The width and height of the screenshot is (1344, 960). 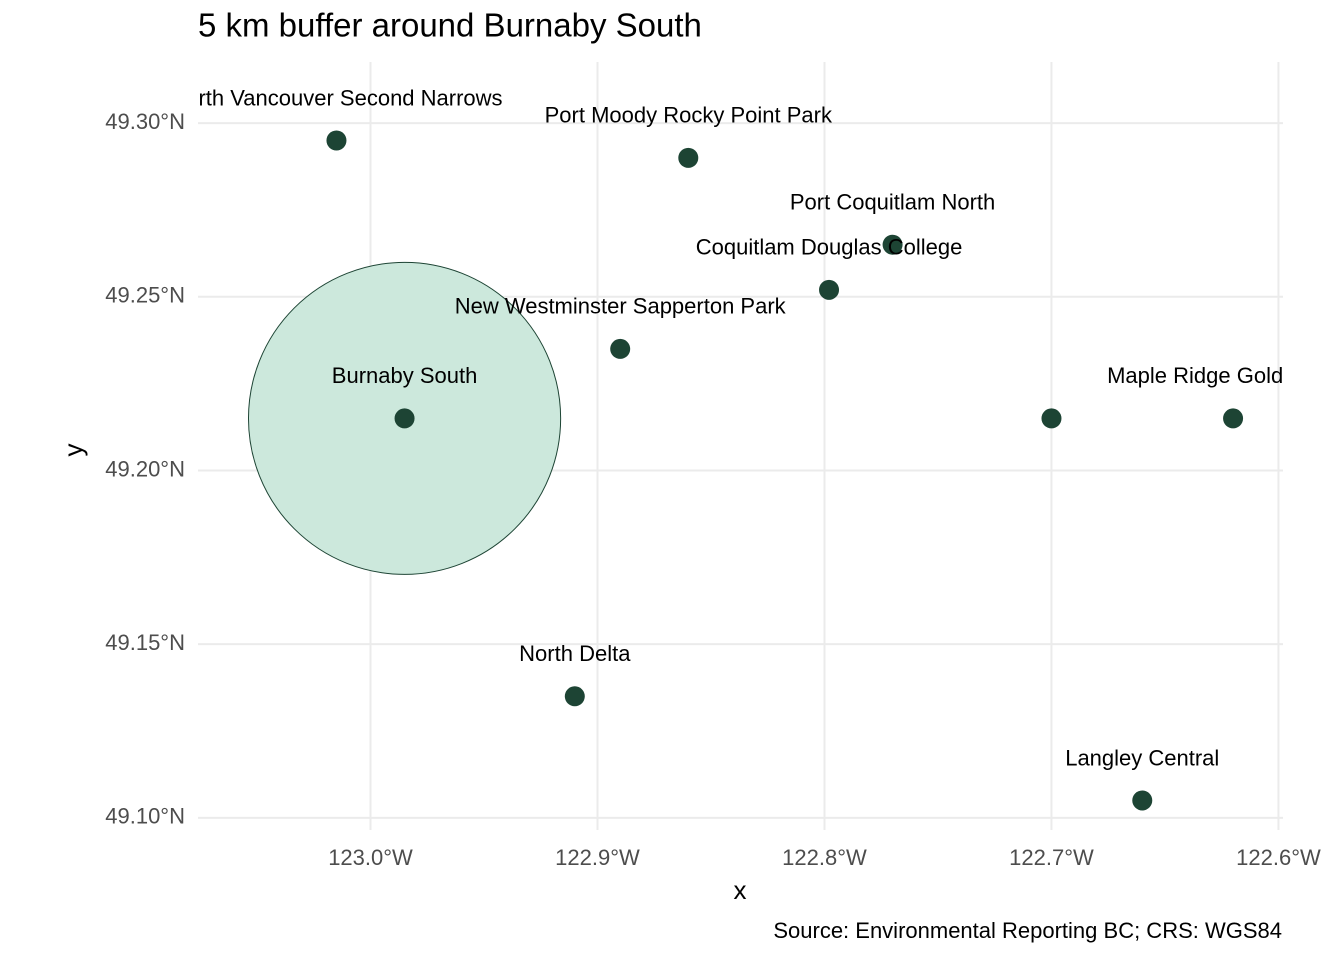 What do you see at coordinates (1142, 757) in the screenshot?
I see `point-label: Langley Central` at bounding box center [1142, 757].